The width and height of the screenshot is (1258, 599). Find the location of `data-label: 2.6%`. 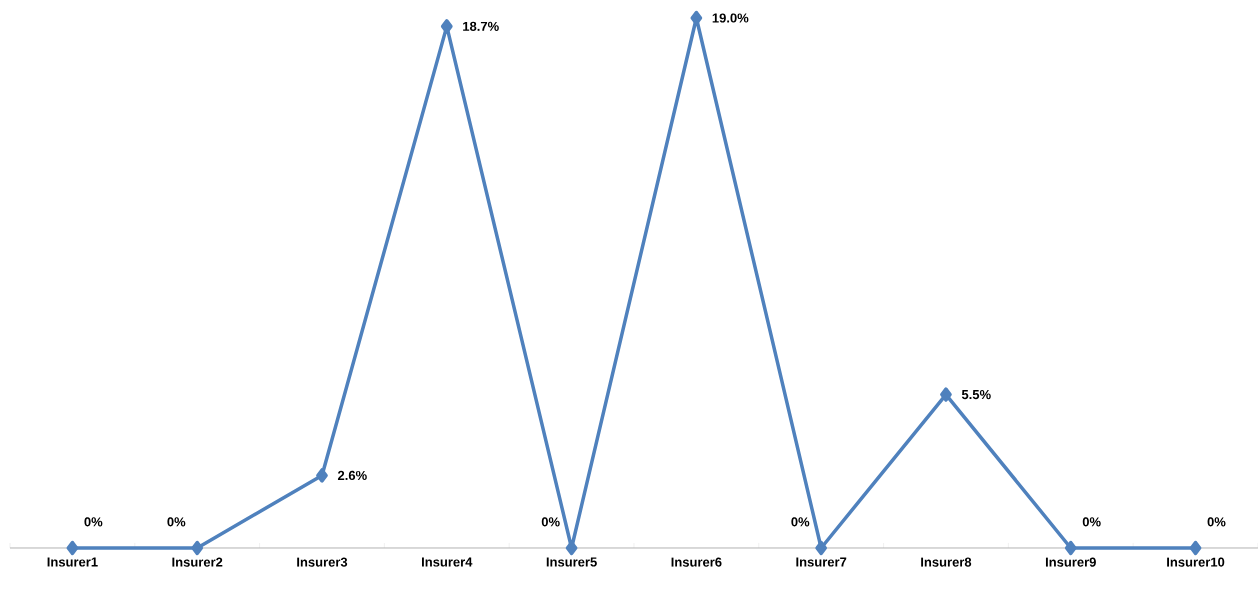

data-label: 2.6% is located at coordinates (352, 475).